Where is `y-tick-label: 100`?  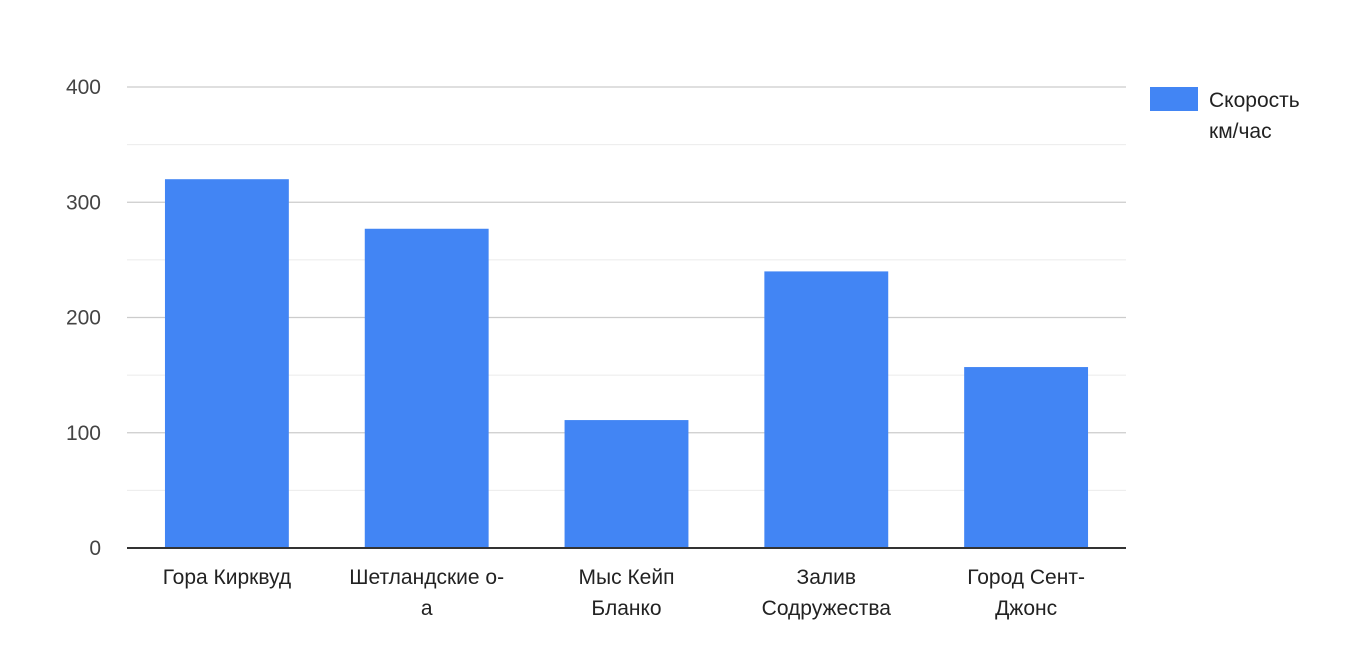 y-tick-label: 100 is located at coordinates (83, 433).